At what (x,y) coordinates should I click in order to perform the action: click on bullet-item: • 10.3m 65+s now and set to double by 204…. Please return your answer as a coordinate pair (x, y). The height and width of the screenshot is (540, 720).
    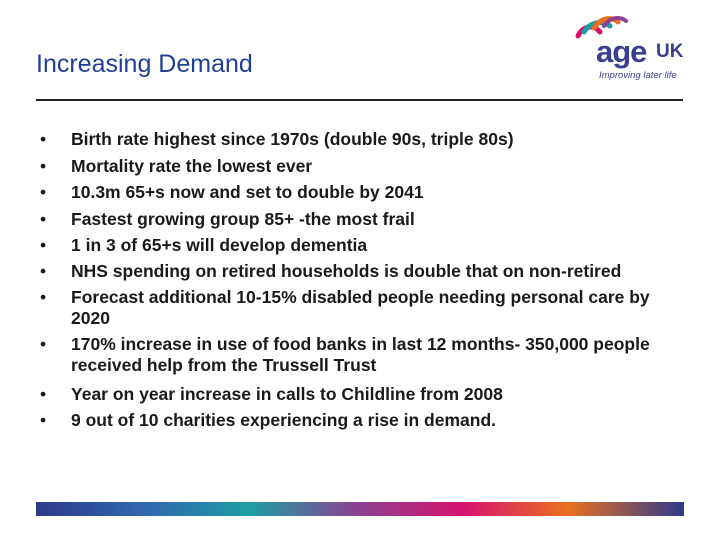
    Looking at the image, I should click on (345, 192).